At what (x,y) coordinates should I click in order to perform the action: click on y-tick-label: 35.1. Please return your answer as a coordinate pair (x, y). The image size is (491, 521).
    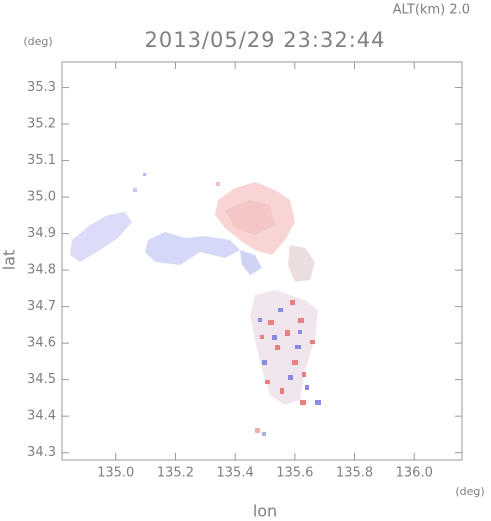
    Looking at the image, I should click on (41, 160).